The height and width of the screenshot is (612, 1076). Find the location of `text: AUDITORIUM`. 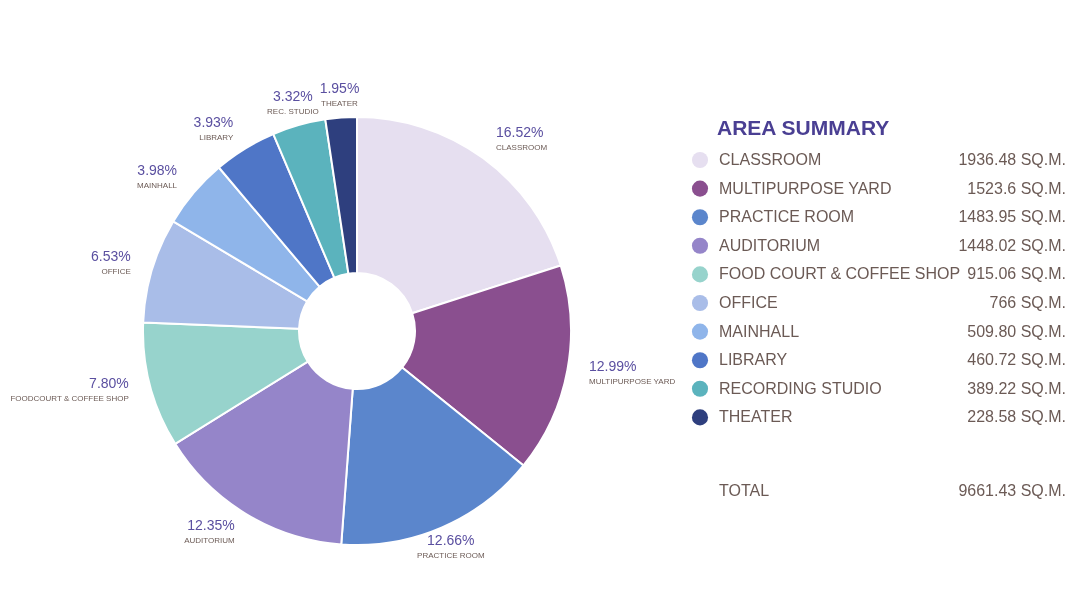

text: AUDITORIUM is located at coordinates (210, 540).